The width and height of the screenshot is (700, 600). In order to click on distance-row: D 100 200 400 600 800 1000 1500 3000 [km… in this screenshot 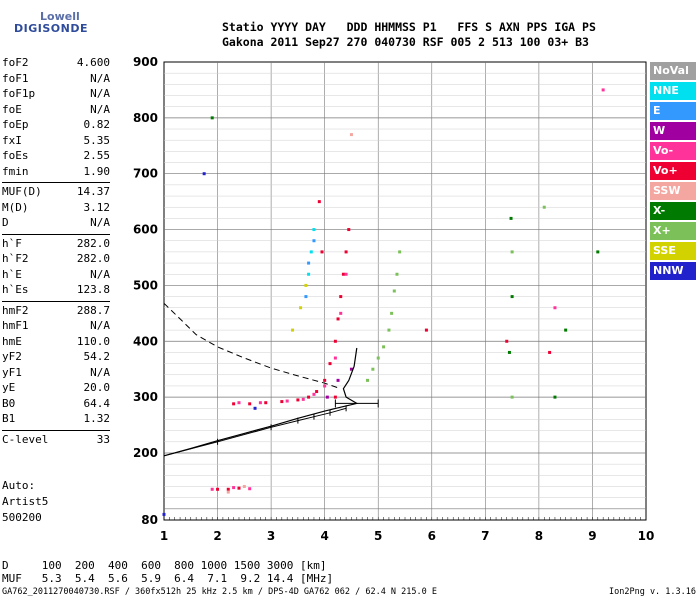, I will do `click(164, 565)`.